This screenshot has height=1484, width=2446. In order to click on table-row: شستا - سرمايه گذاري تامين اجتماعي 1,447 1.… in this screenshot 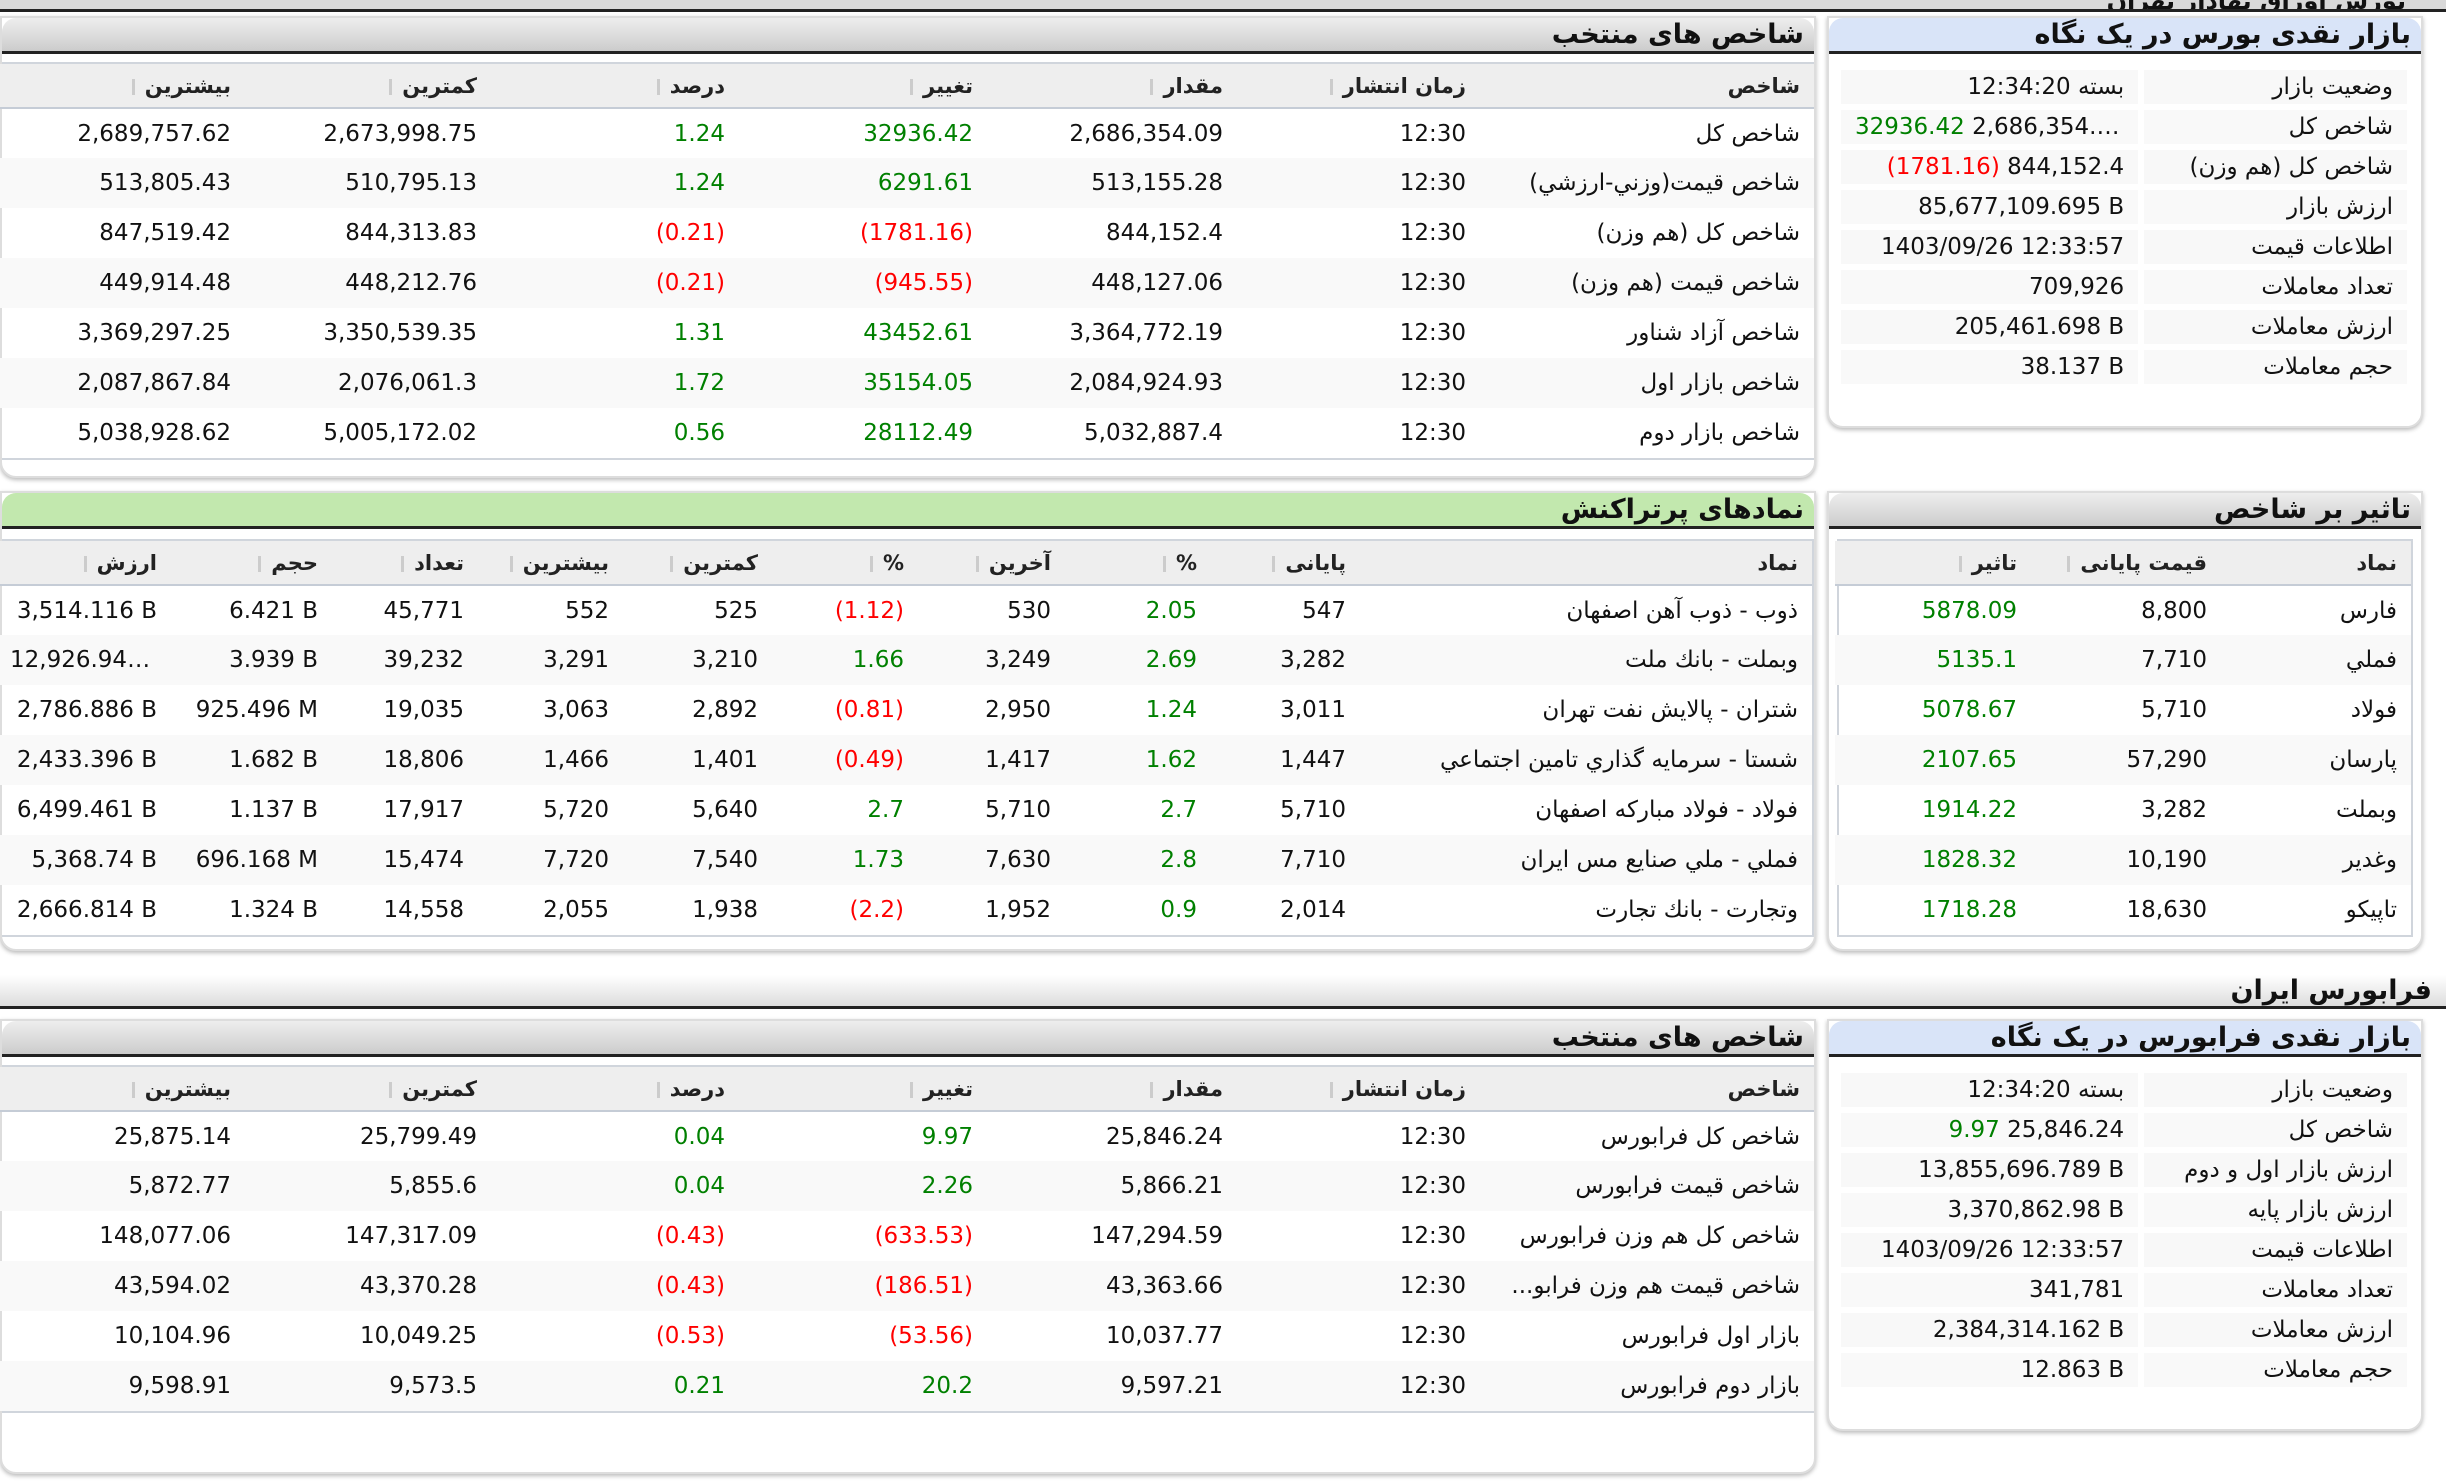, I will do `click(906, 760)`.